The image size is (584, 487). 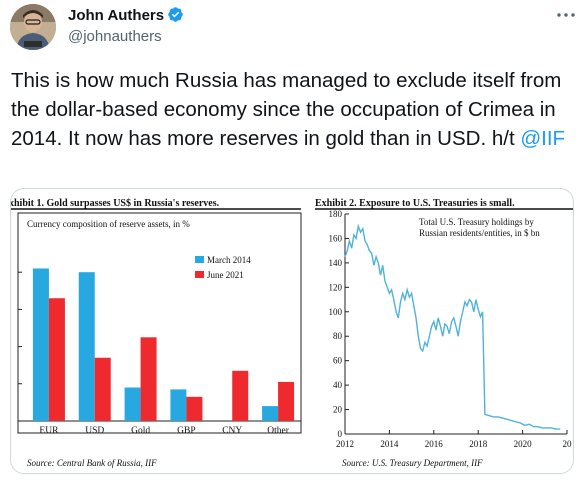 I want to click on bar-usd-march-2014, so click(x=86, y=346).